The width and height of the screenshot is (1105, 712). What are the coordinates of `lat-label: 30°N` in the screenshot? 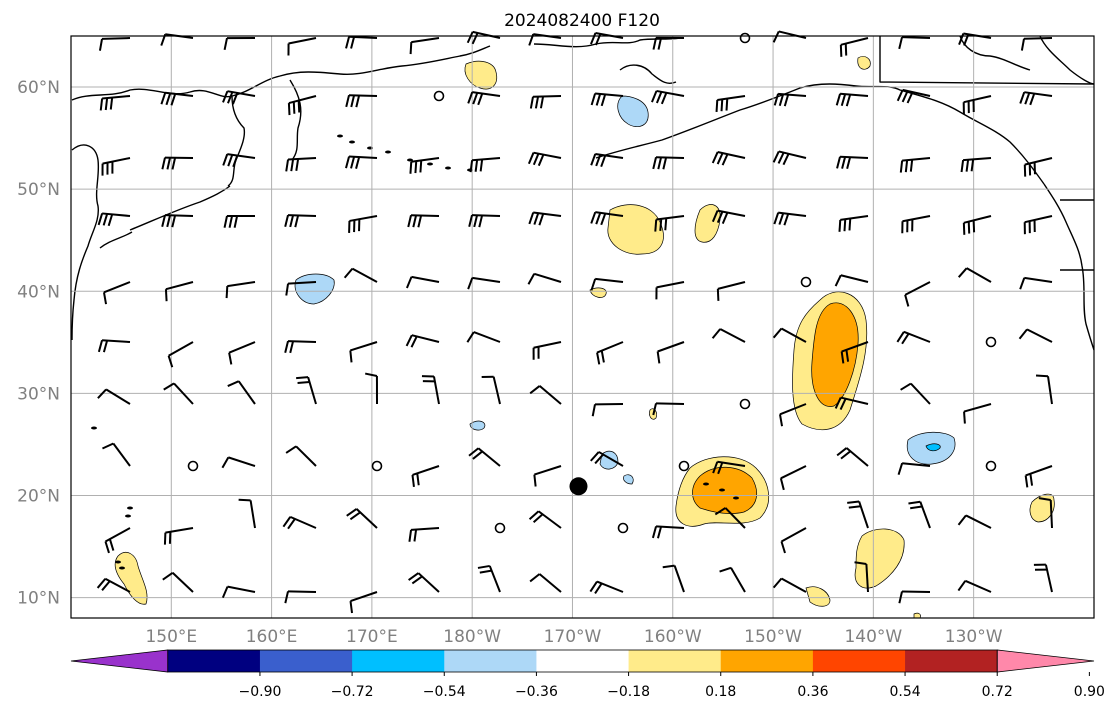 It's located at (38, 394).